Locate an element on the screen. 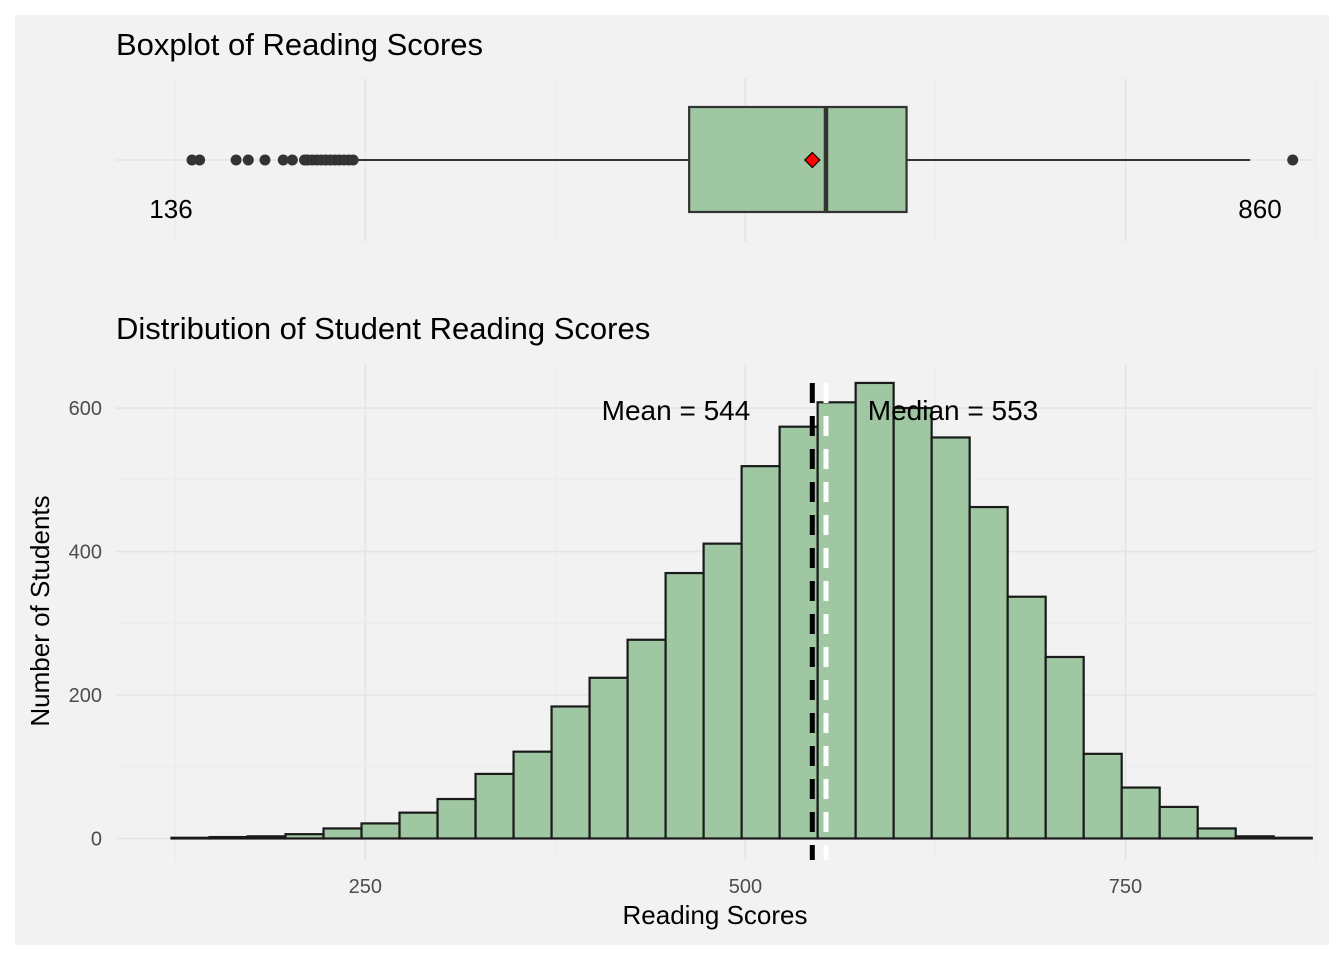 Image resolution: width=1344 pixels, height=960 pixels. x-tick-labels: 250 500 750 is located at coordinates (746, 887).